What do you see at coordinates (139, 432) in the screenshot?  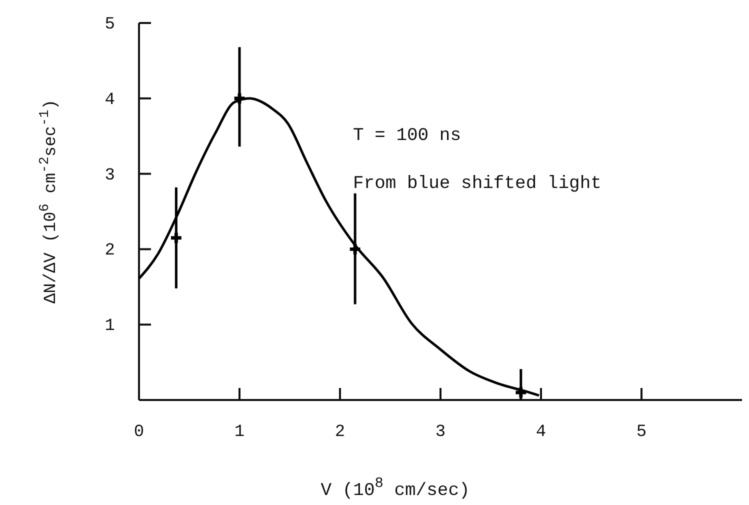 I see `x-tick-label: 0` at bounding box center [139, 432].